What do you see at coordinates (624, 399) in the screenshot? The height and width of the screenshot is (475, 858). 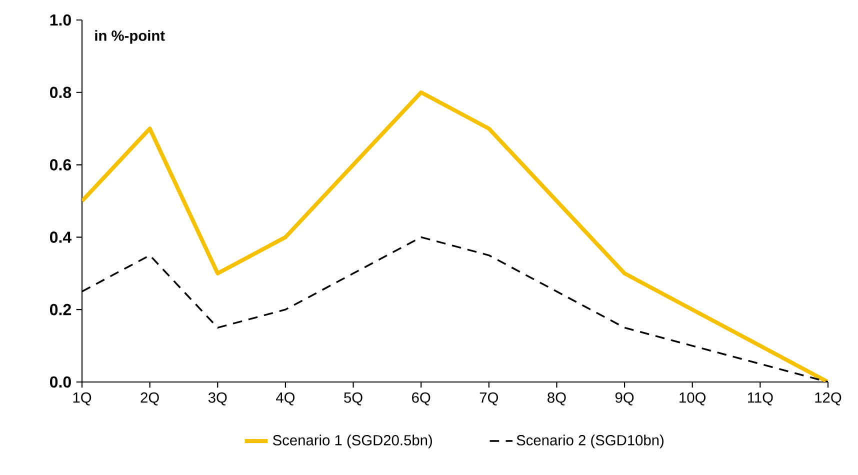 I see `x-tick-label: 9Q` at bounding box center [624, 399].